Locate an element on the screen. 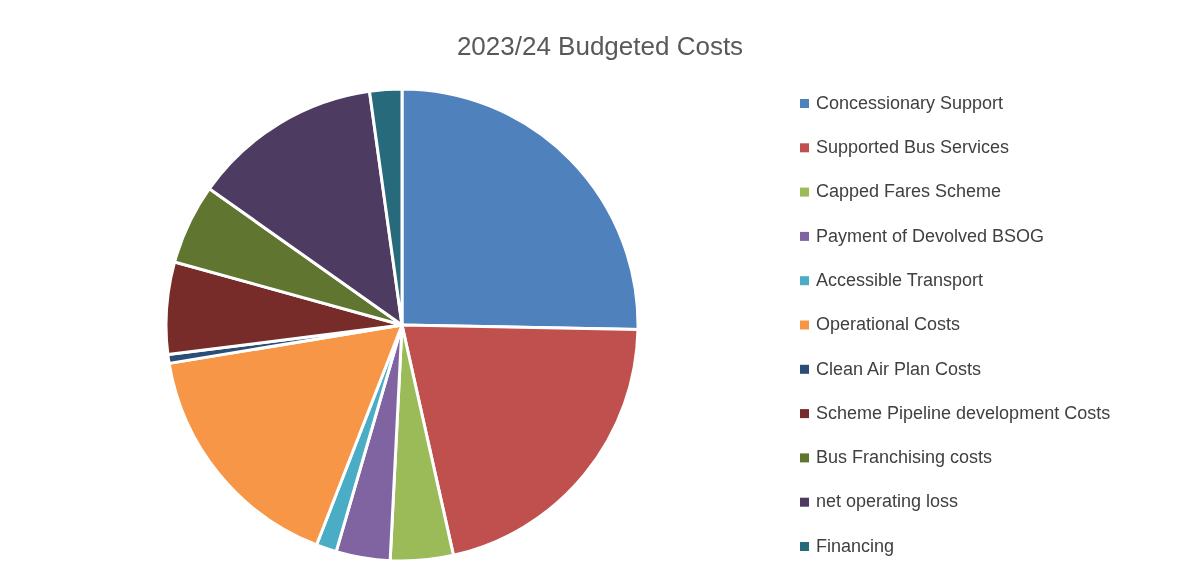 The image size is (1196, 575). legend-label: Payment of Devolved BSOG is located at coordinates (930, 235).